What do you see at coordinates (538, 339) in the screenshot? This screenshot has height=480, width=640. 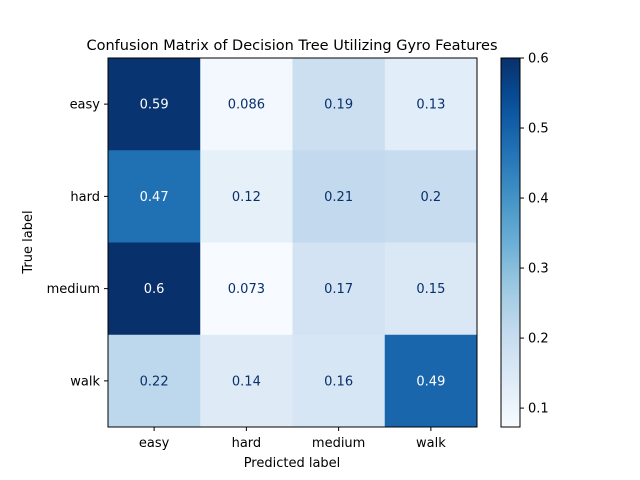 I see `colorbar-tick-label: 0.2` at bounding box center [538, 339].